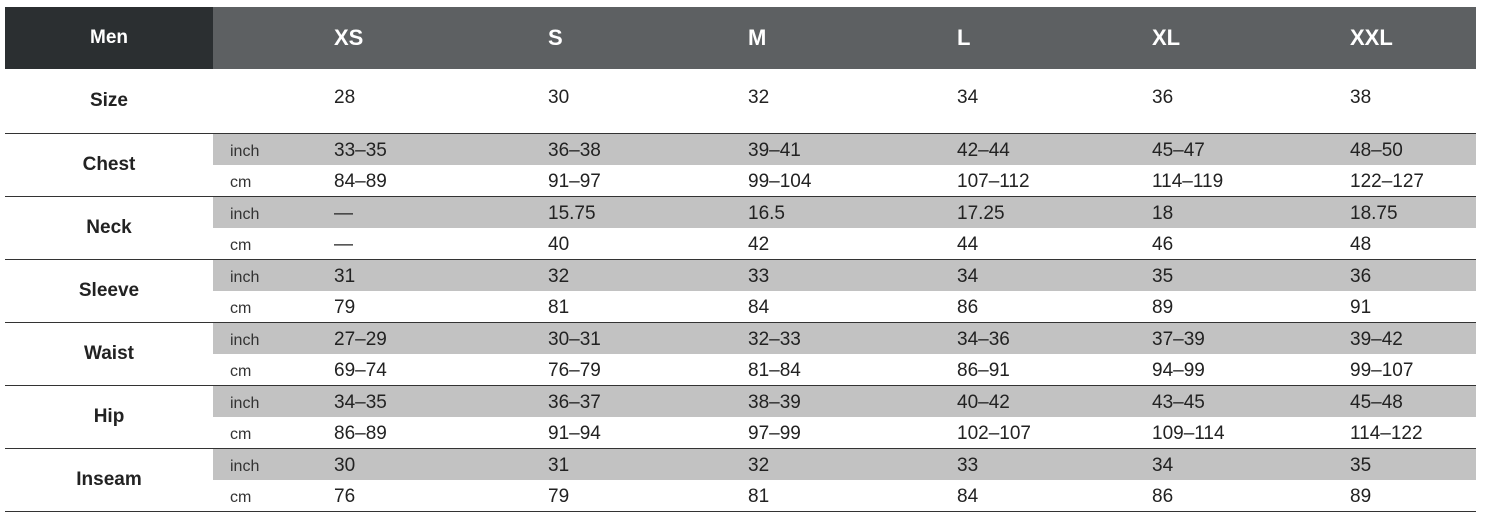 This screenshot has height=532, width=1485. Describe the element at coordinates (759, 97) in the screenshot. I see `size-value: 32` at that location.